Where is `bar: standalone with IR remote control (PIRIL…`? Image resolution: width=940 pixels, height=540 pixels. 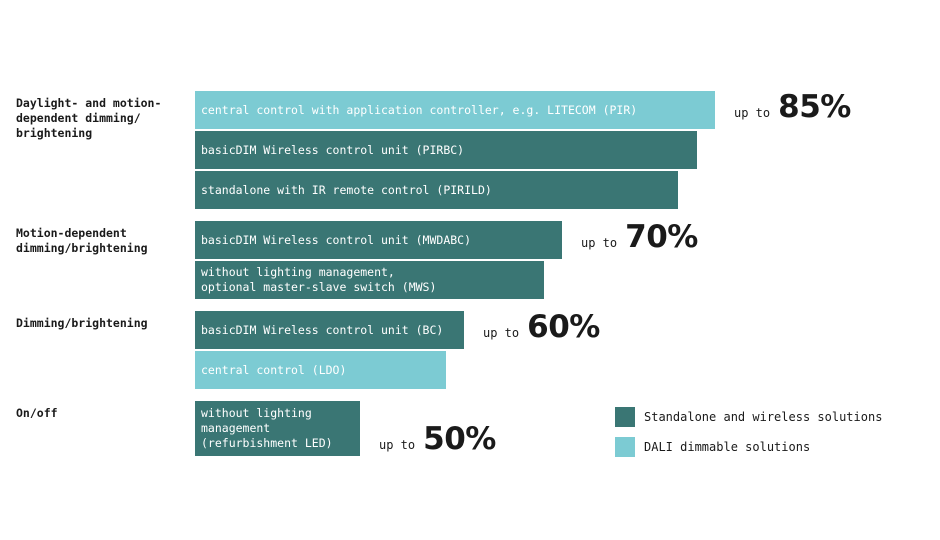
bar: standalone with IR remote control (PIRIL… is located at coordinates (436, 190).